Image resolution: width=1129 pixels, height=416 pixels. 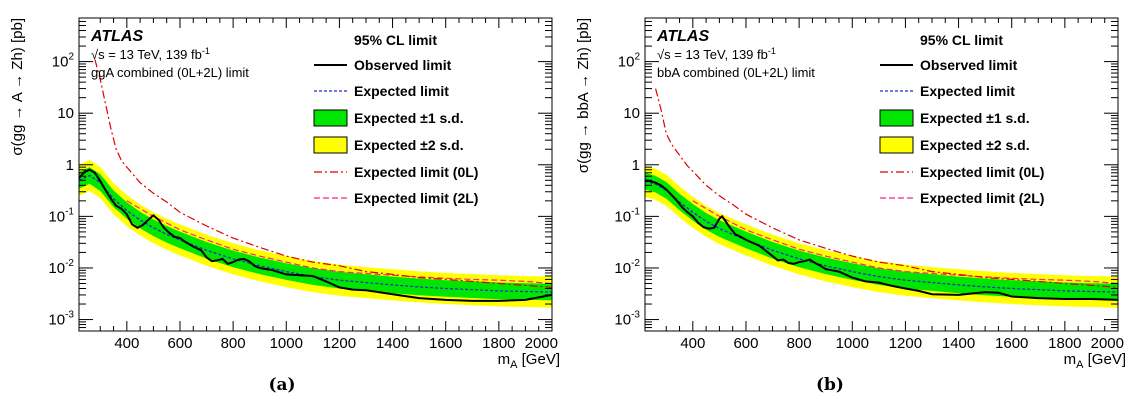 I want to click on panel-caption-b: (b), so click(x=830, y=385).